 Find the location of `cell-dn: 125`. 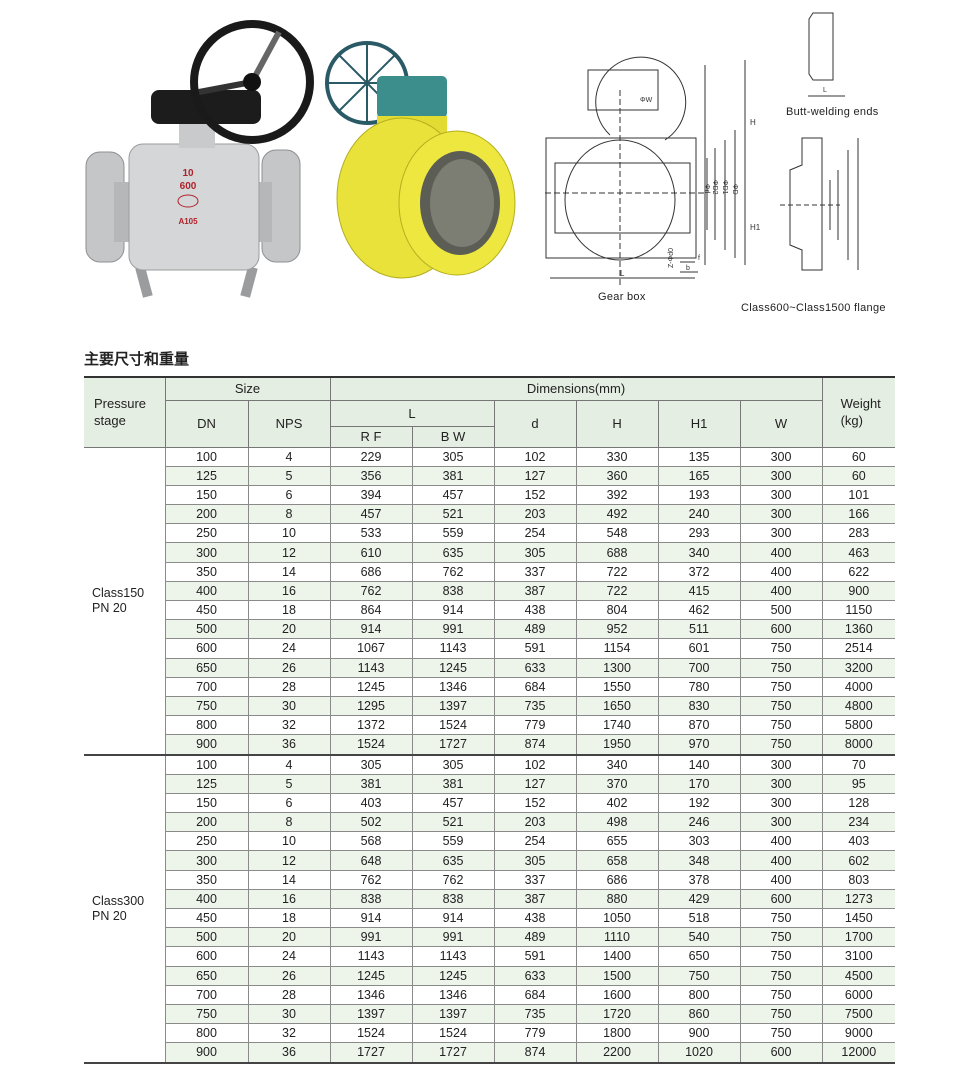

cell-dn: 125 is located at coordinates (206, 783).